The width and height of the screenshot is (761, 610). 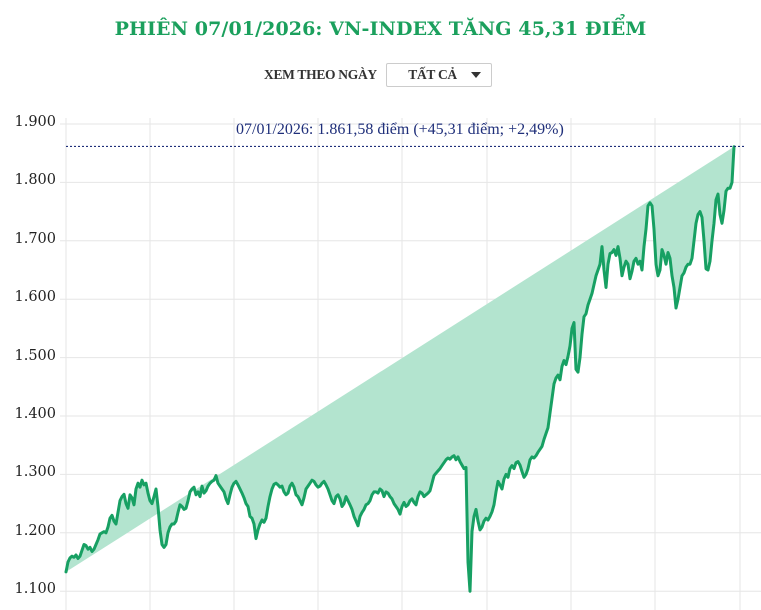 What do you see at coordinates (35, 530) in the screenshot?
I see `y-tick-label: 1.200` at bounding box center [35, 530].